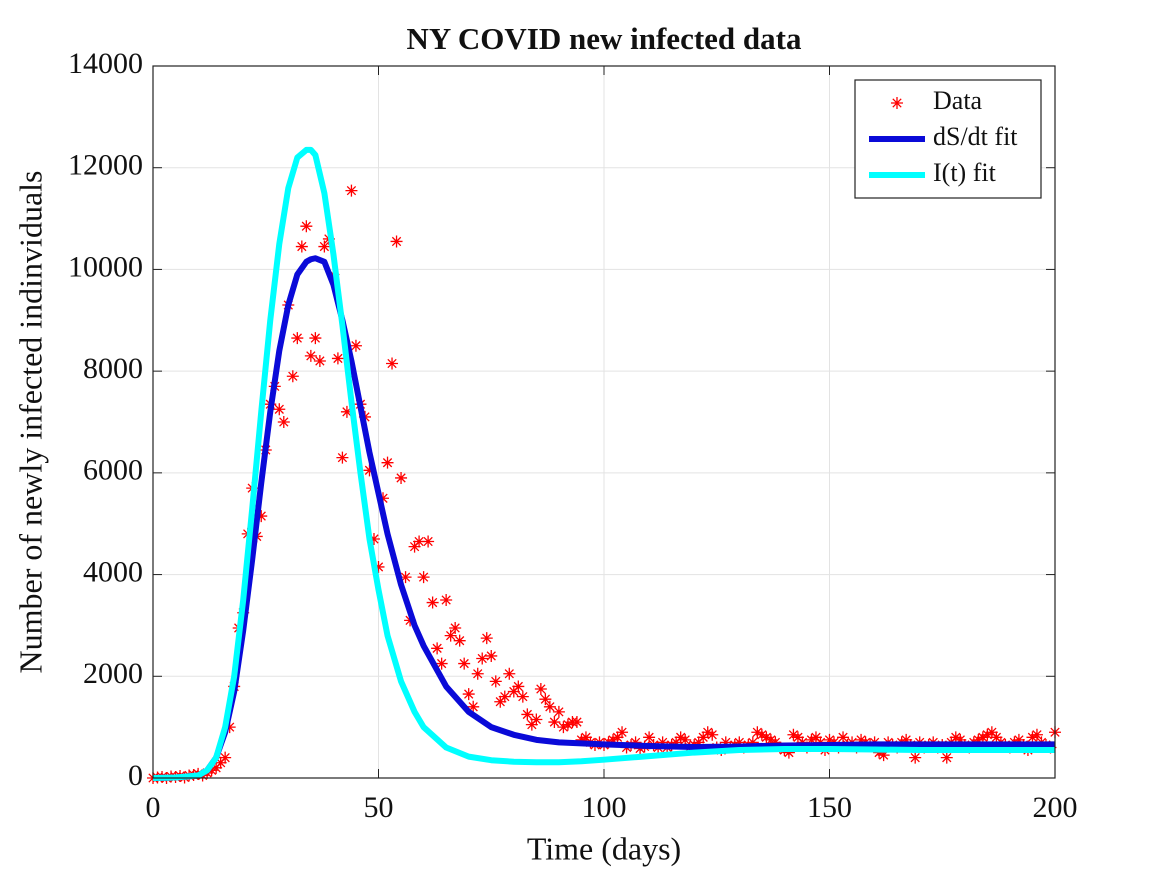  I want to click on x-tick-label: 50, so click(379, 807).